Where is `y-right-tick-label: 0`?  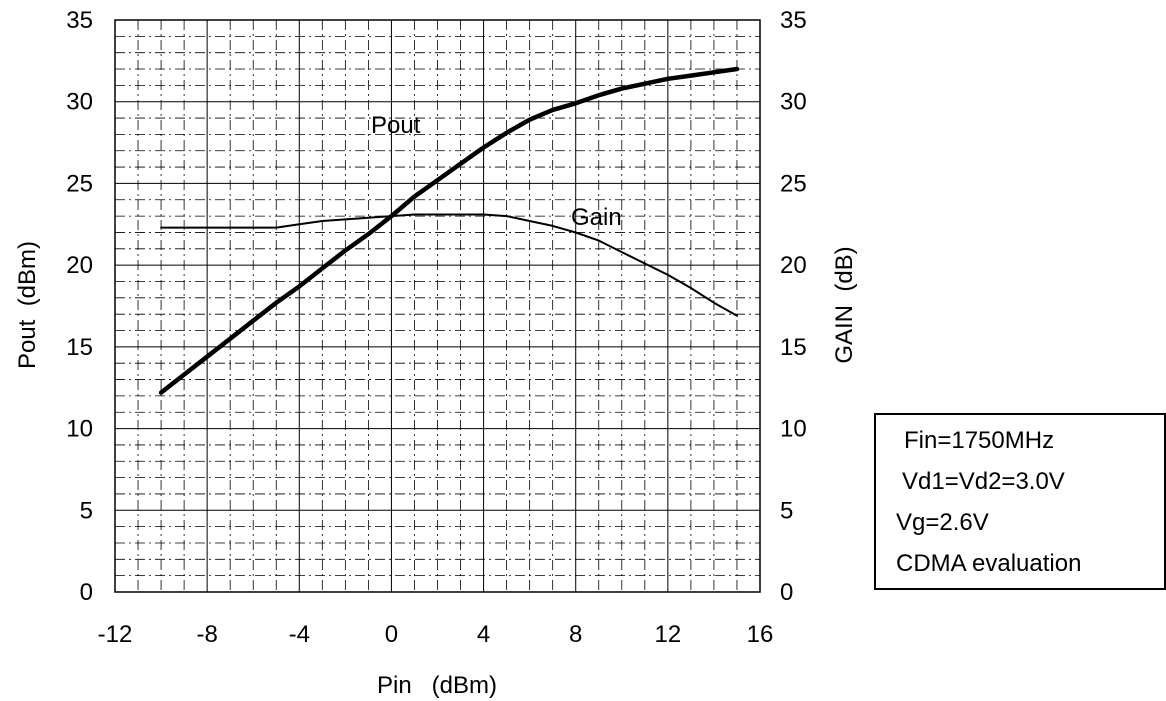
y-right-tick-label: 0 is located at coordinates (786, 592).